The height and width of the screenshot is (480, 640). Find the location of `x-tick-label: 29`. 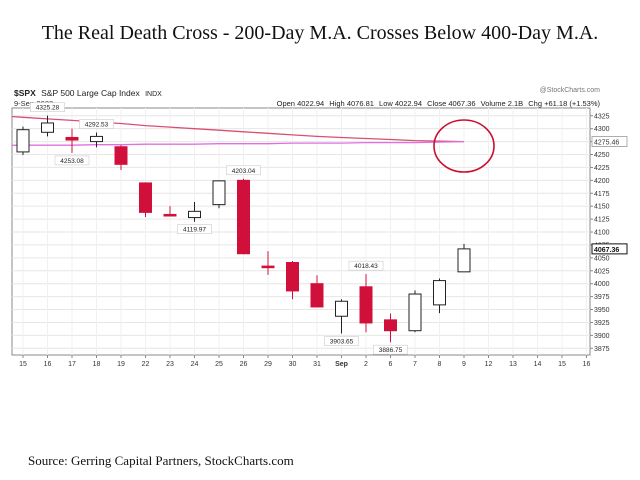

x-tick-label: 29 is located at coordinates (268, 364).